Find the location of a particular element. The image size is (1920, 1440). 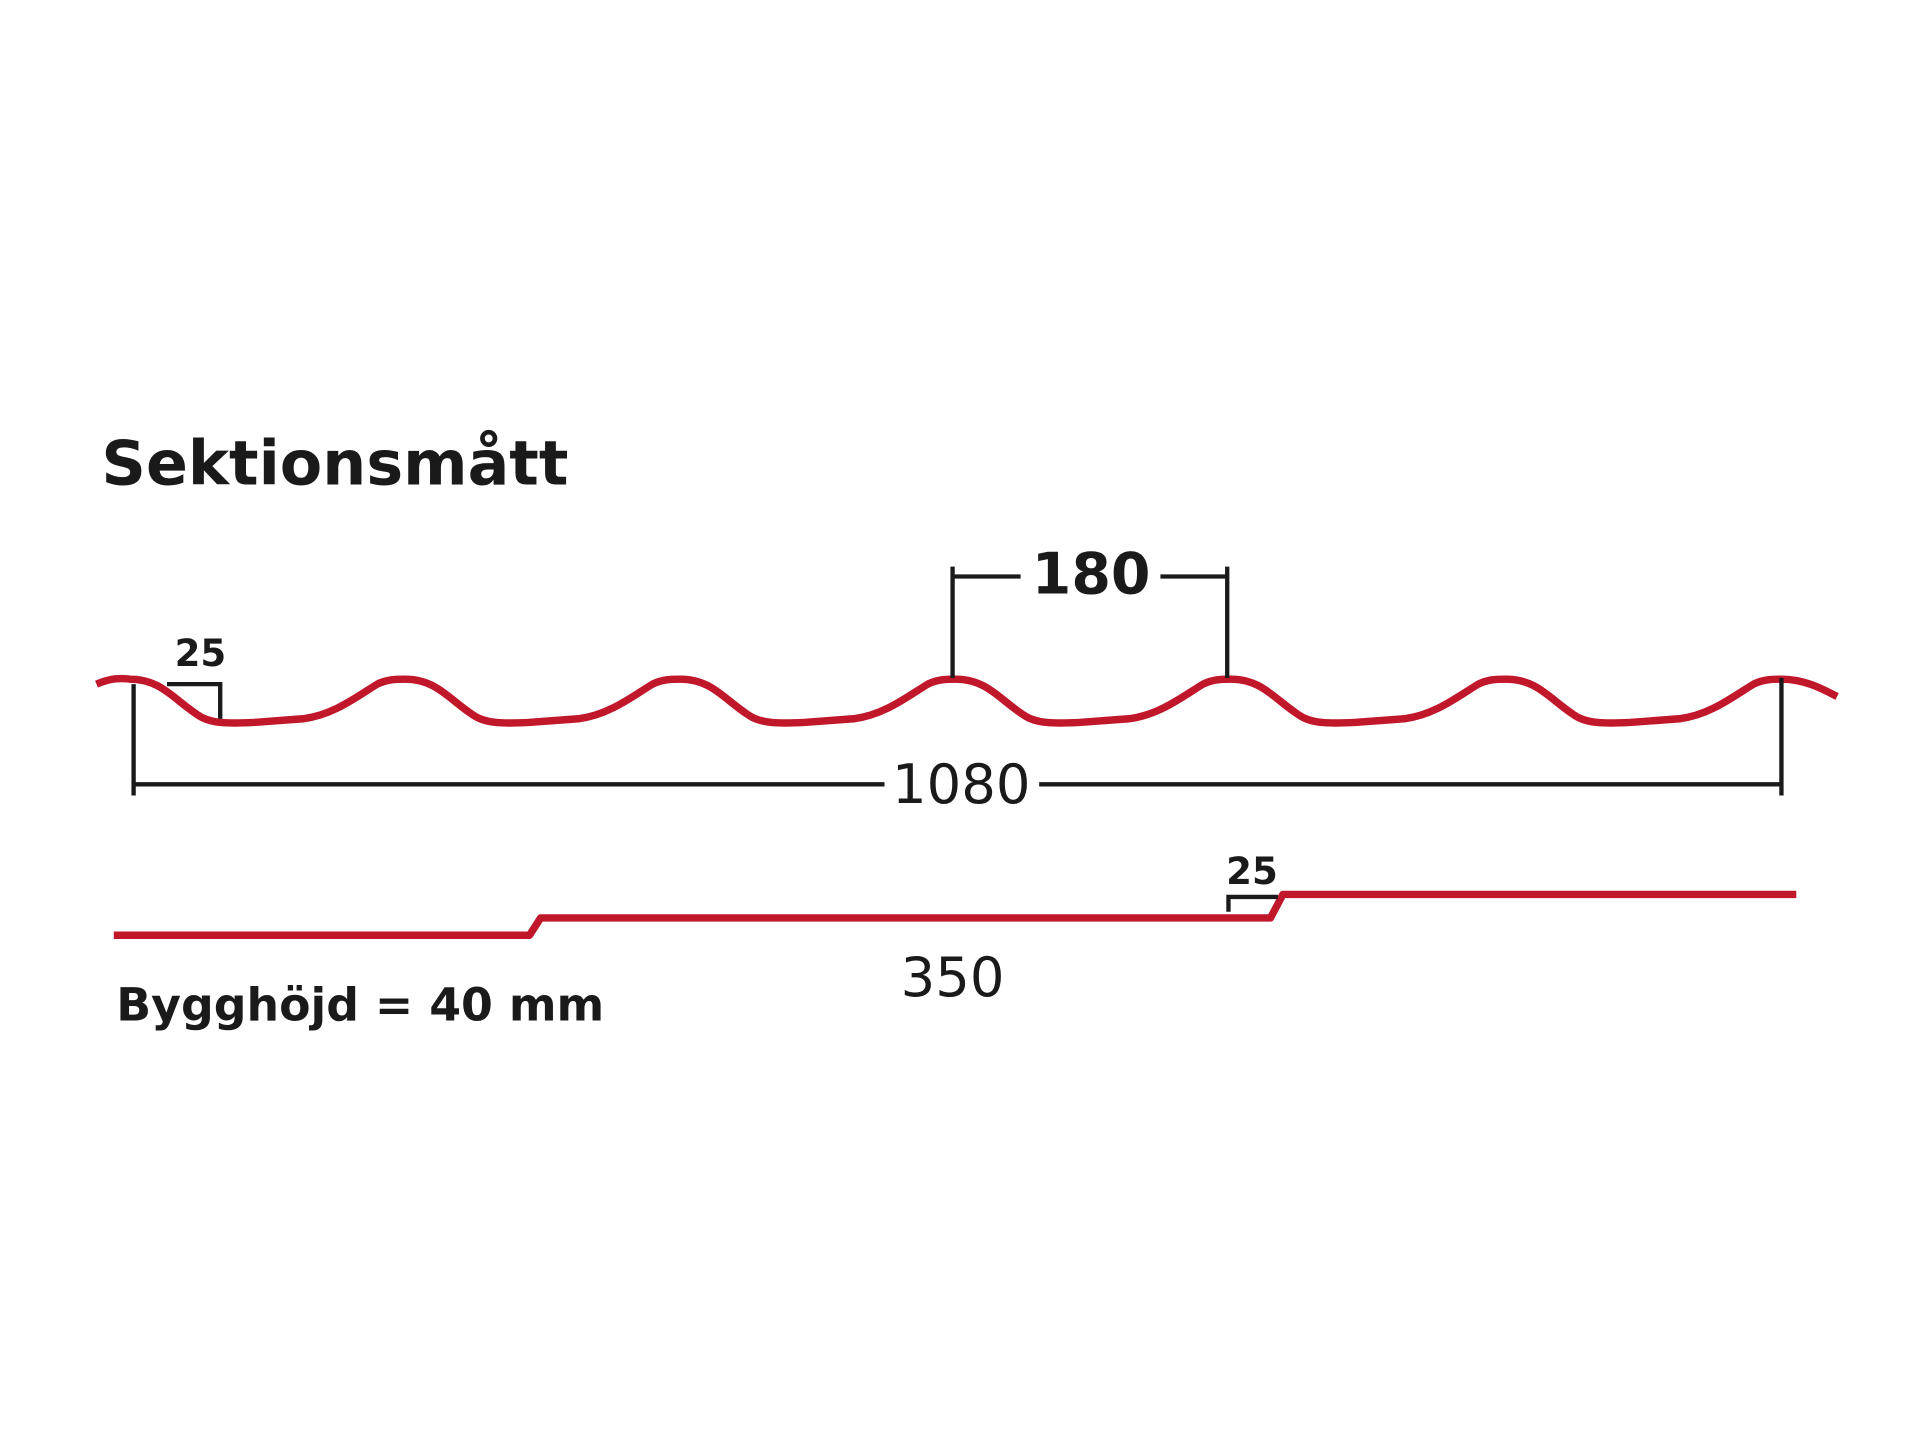

step-length-label: 350 is located at coordinates (953, 977).